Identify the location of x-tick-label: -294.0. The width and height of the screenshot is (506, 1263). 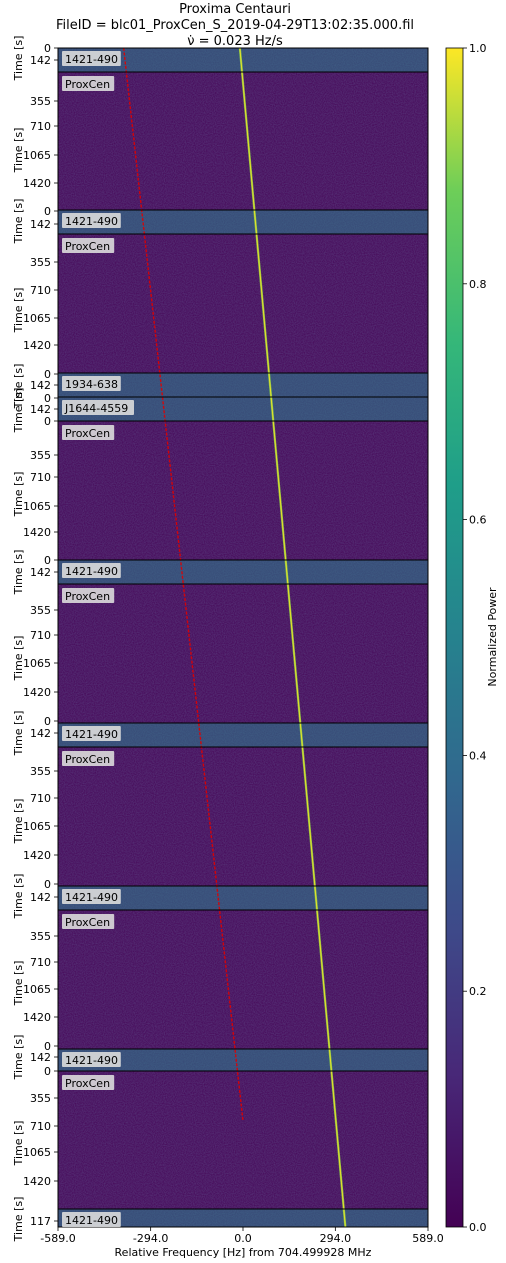
(150, 1238).